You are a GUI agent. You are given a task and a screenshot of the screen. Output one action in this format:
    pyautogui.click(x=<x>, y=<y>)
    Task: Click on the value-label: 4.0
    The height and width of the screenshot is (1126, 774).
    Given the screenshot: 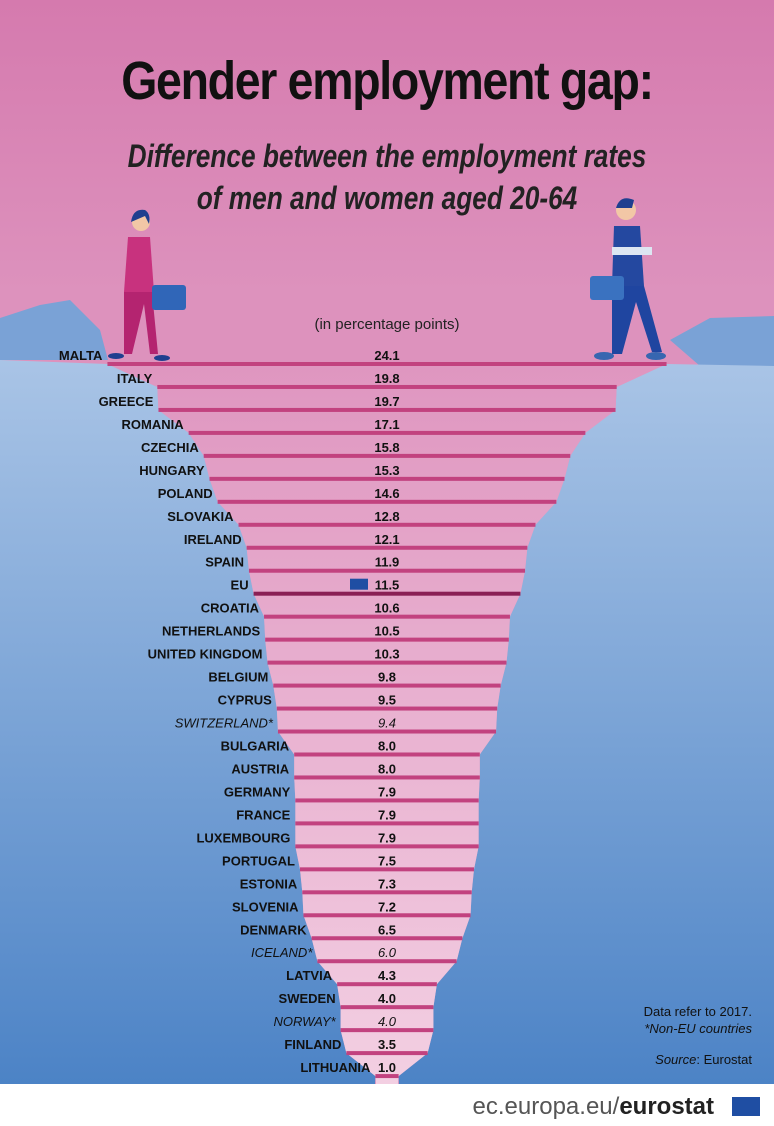 What is the action you would take?
    pyautogui.click(x=387, y=998)
    